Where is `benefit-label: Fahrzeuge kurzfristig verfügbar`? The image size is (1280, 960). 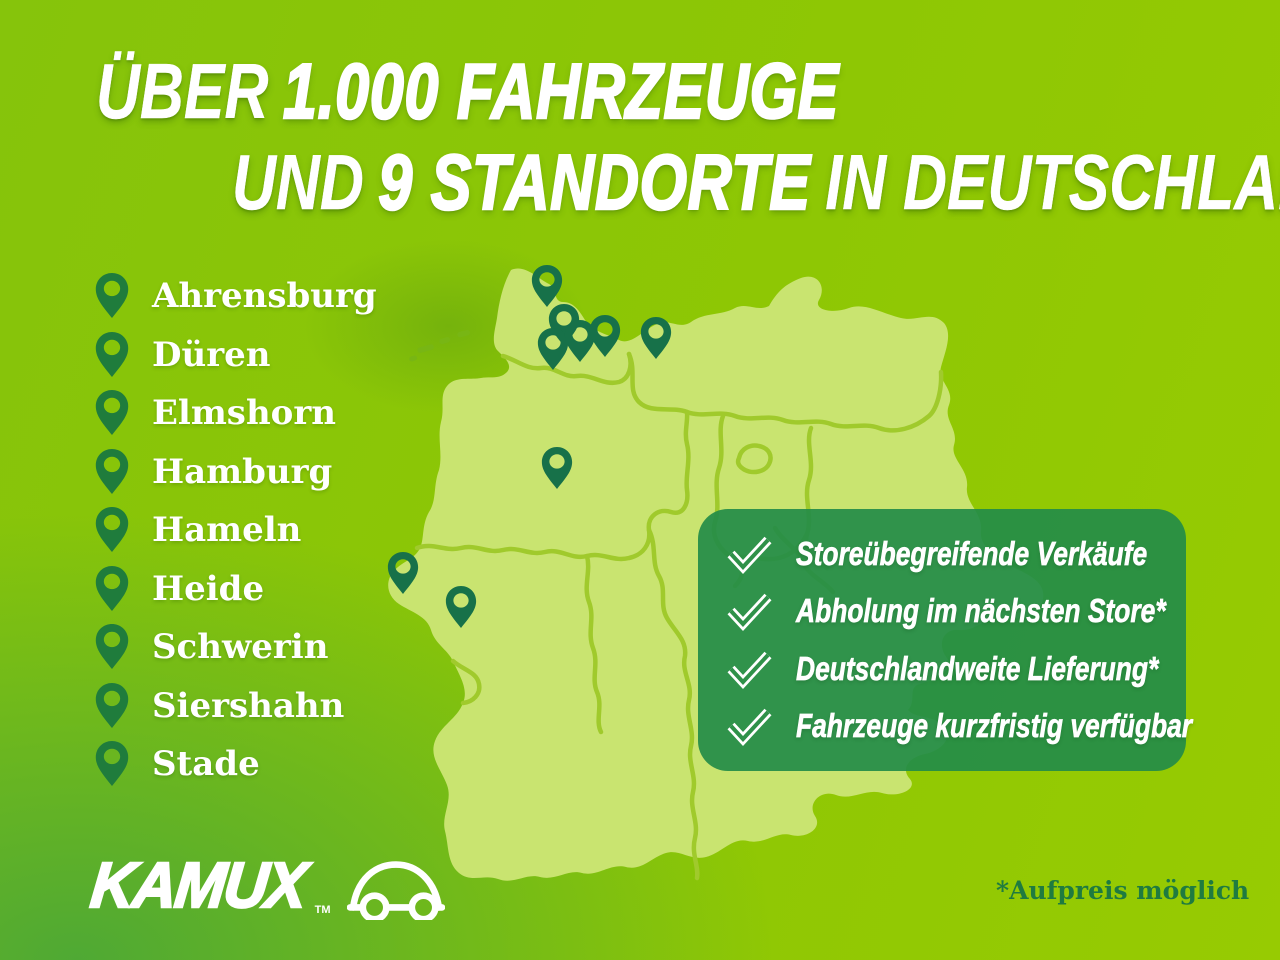 benefit-label: Fahrzeuge kurzfristig verfügbar is located at coordinates (994, 726).